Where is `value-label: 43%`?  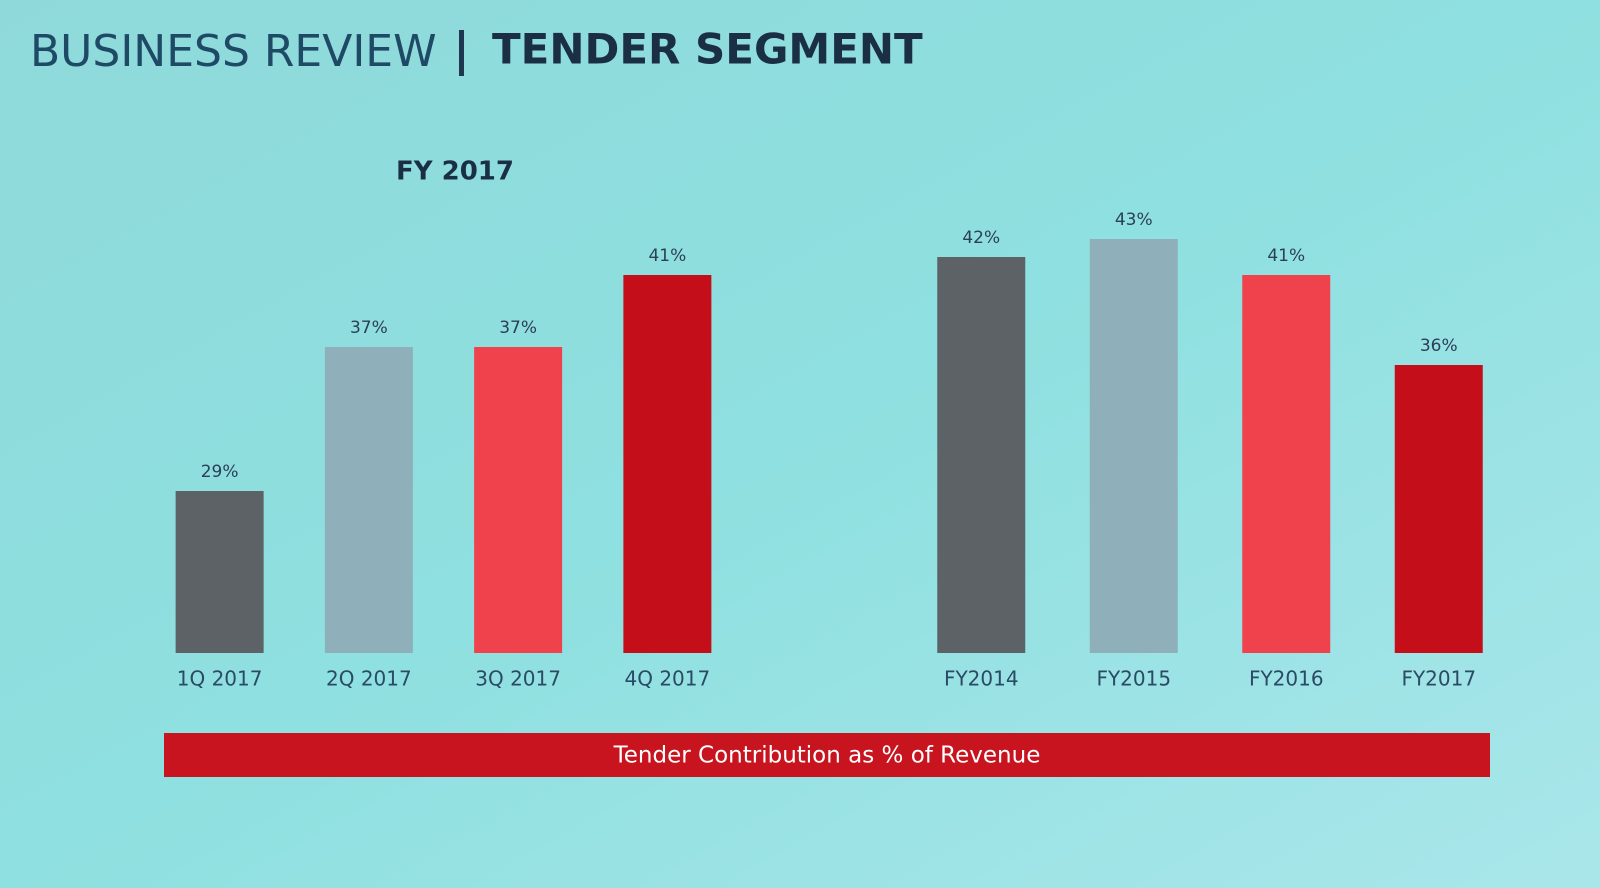
value-label: 43% is located at coordinates (1134, 220).